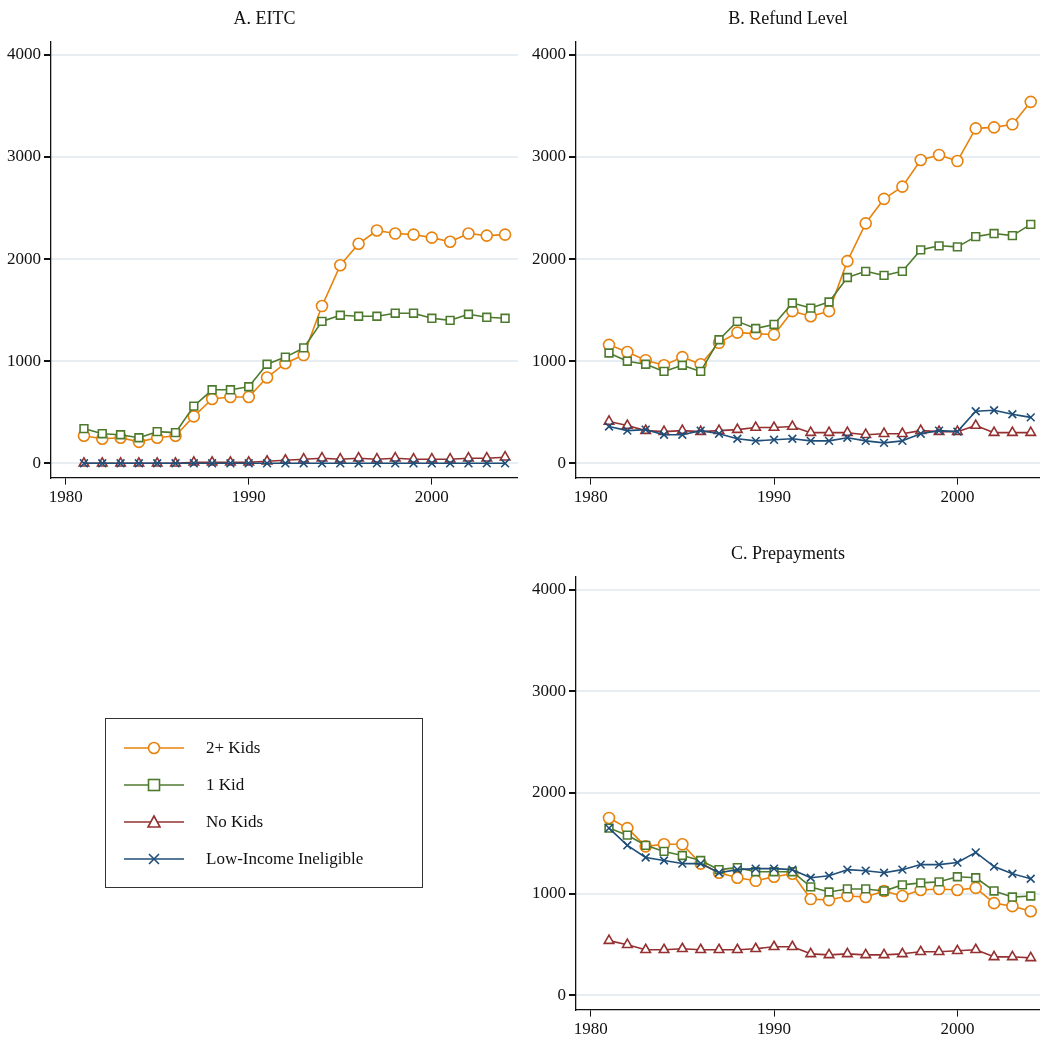 The image size is (1047, 1047). What do you see at coordinates (225, 784) in the screenshot?
I see `legend-label: 1 Kid` at bounding box center [225, 784].